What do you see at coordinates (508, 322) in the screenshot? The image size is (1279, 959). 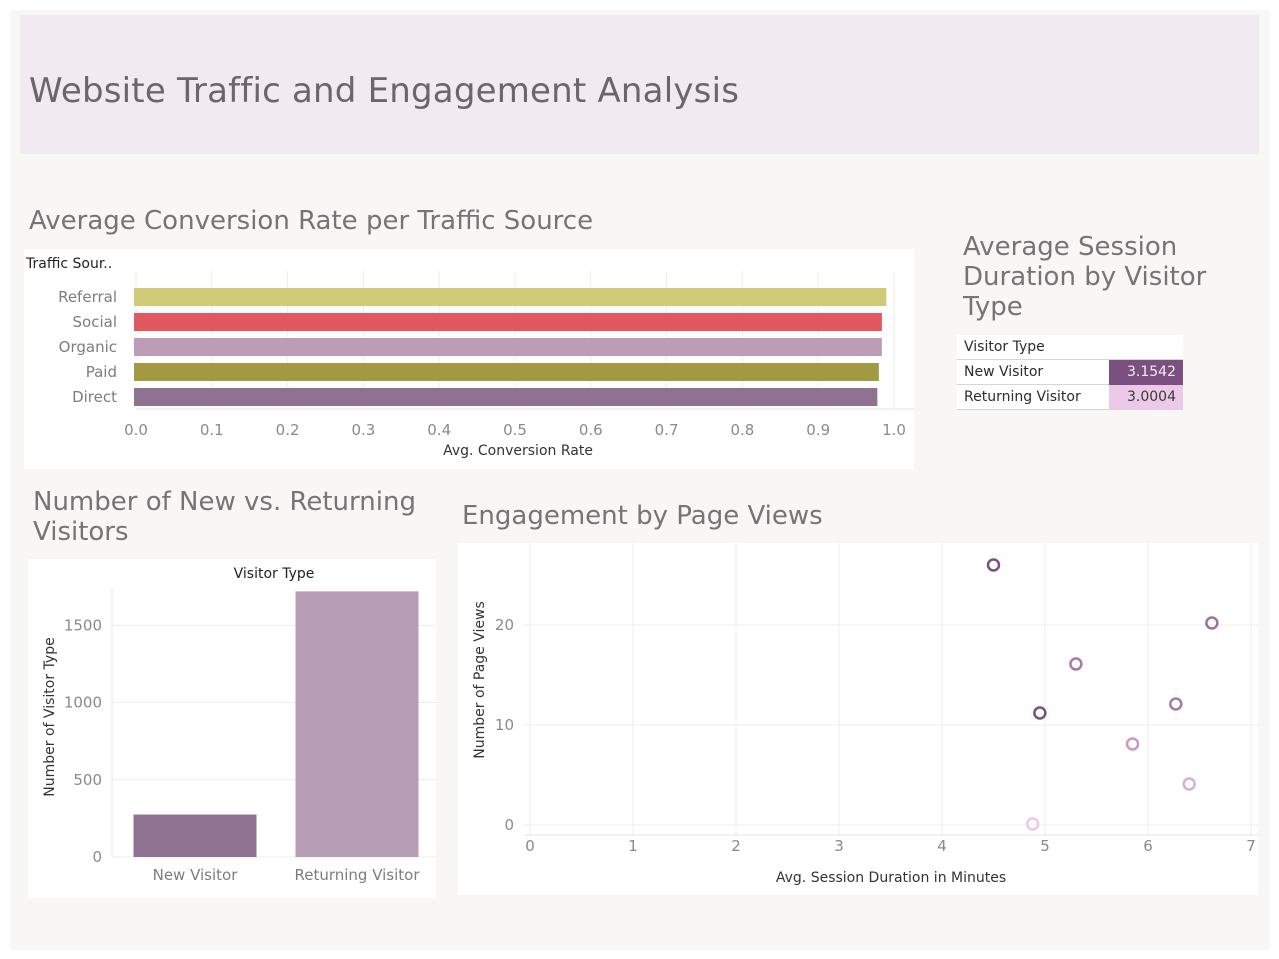 I see `conversion-bar-social` at bounding box center [508, 322].